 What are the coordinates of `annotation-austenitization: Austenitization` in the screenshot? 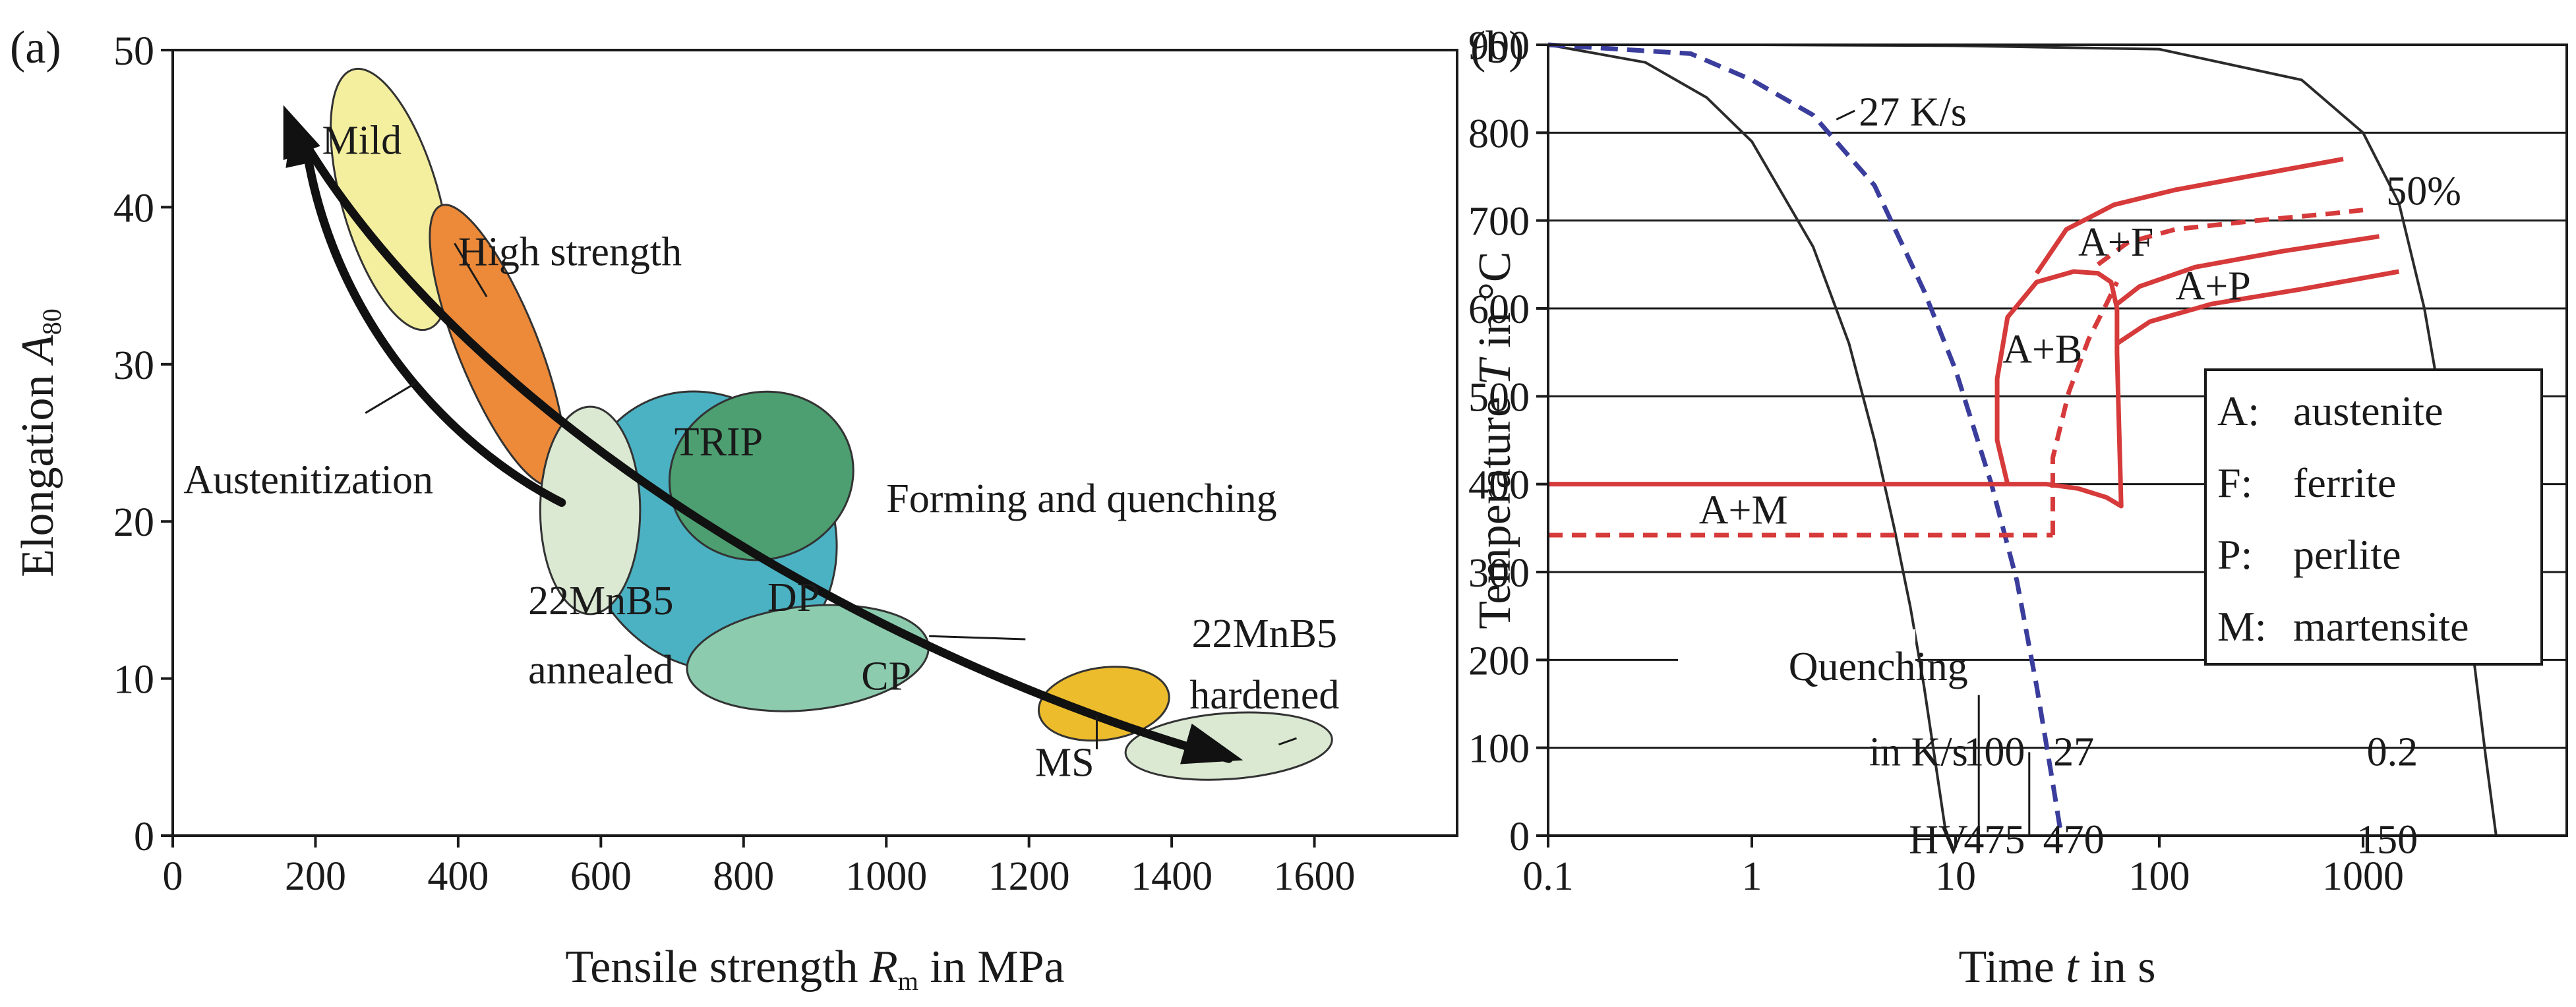 It's located at (308, 479).